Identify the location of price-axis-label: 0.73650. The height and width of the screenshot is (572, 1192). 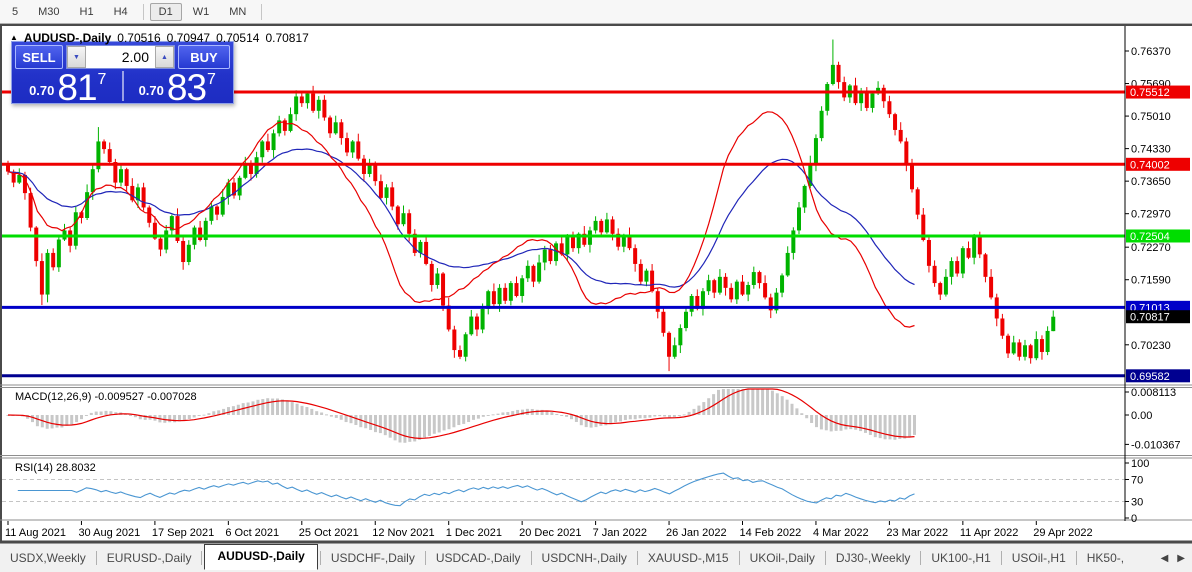
(1151, 182).